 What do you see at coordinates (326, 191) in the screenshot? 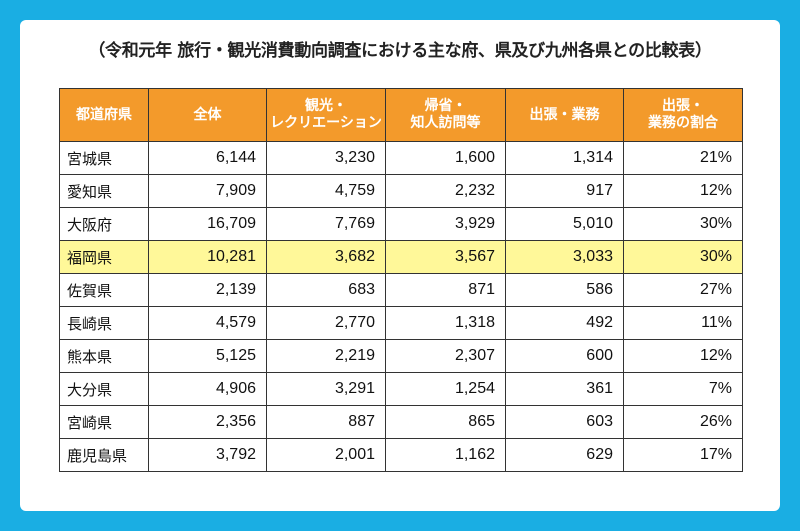
I see `tourism-cell: 4,759` at bounding box center [326, 191].